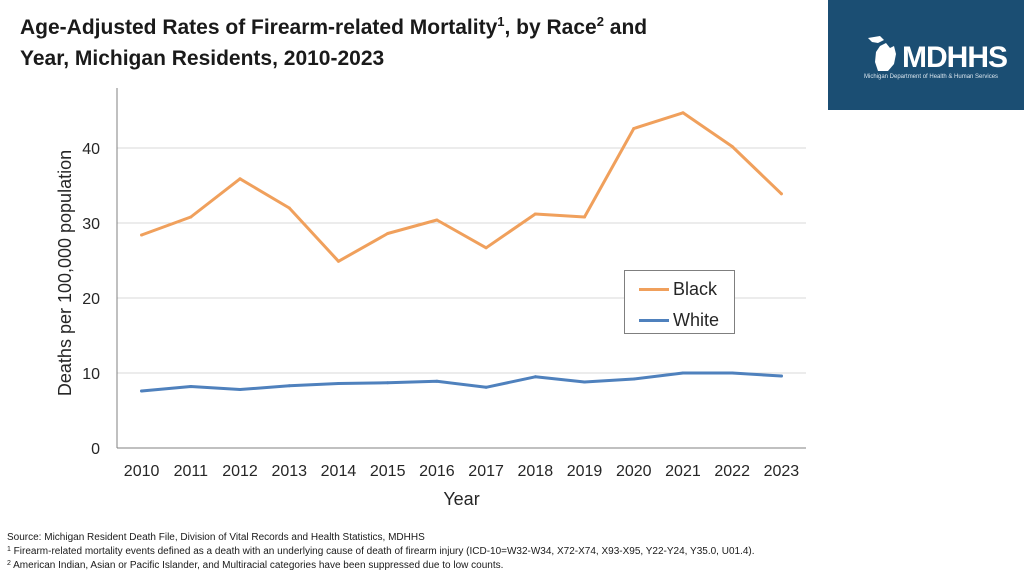 The width and height of the screenshot is (1024, 576). Describe the element at coordinates (625, 27) in the screenshot. I see `title-part3: and` at that location.